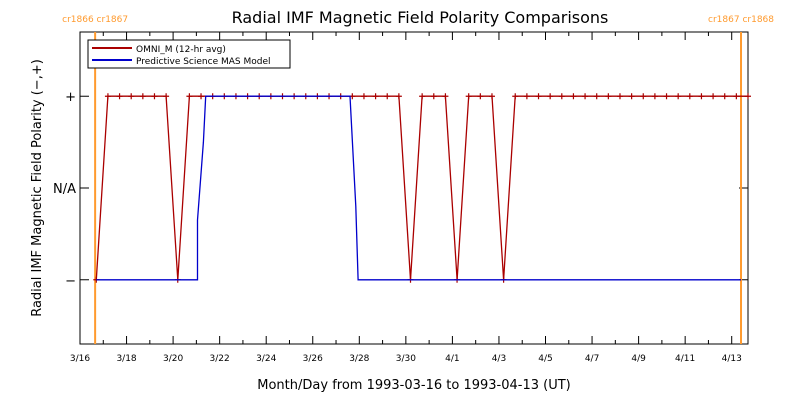  What do you see at coordinates (173, 359) in the screenshot?
I see `x-tick-label: 3/20` at bounding box center [173, 359].